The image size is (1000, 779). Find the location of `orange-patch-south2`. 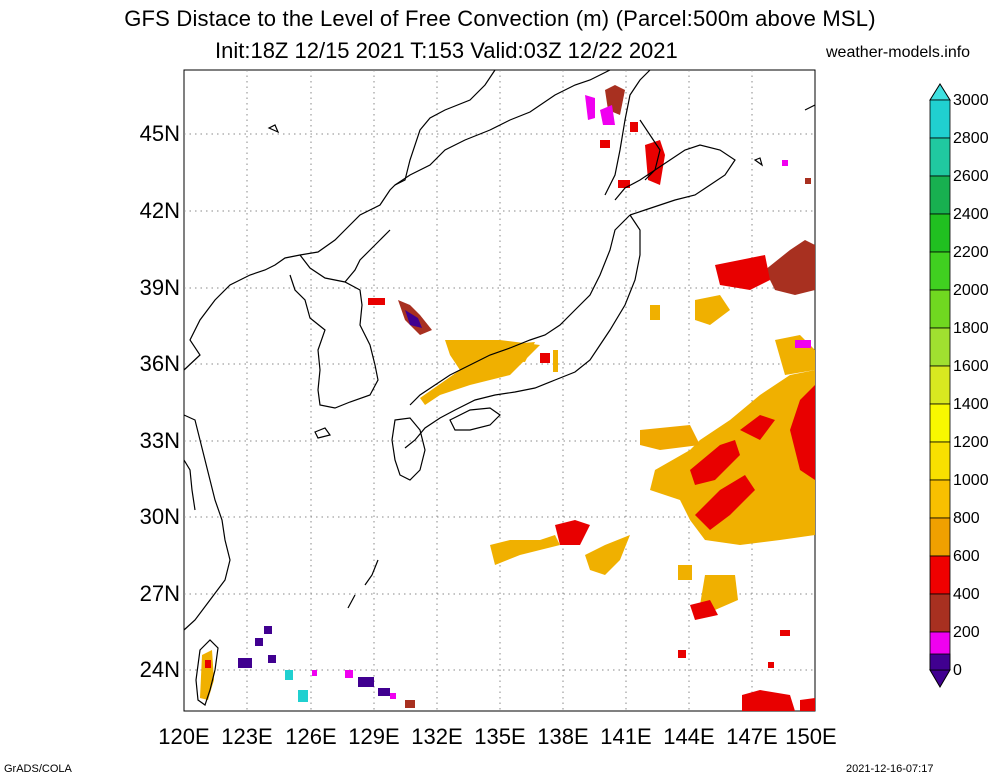

orange-patch-south2 is located at coordinates (607, 555).